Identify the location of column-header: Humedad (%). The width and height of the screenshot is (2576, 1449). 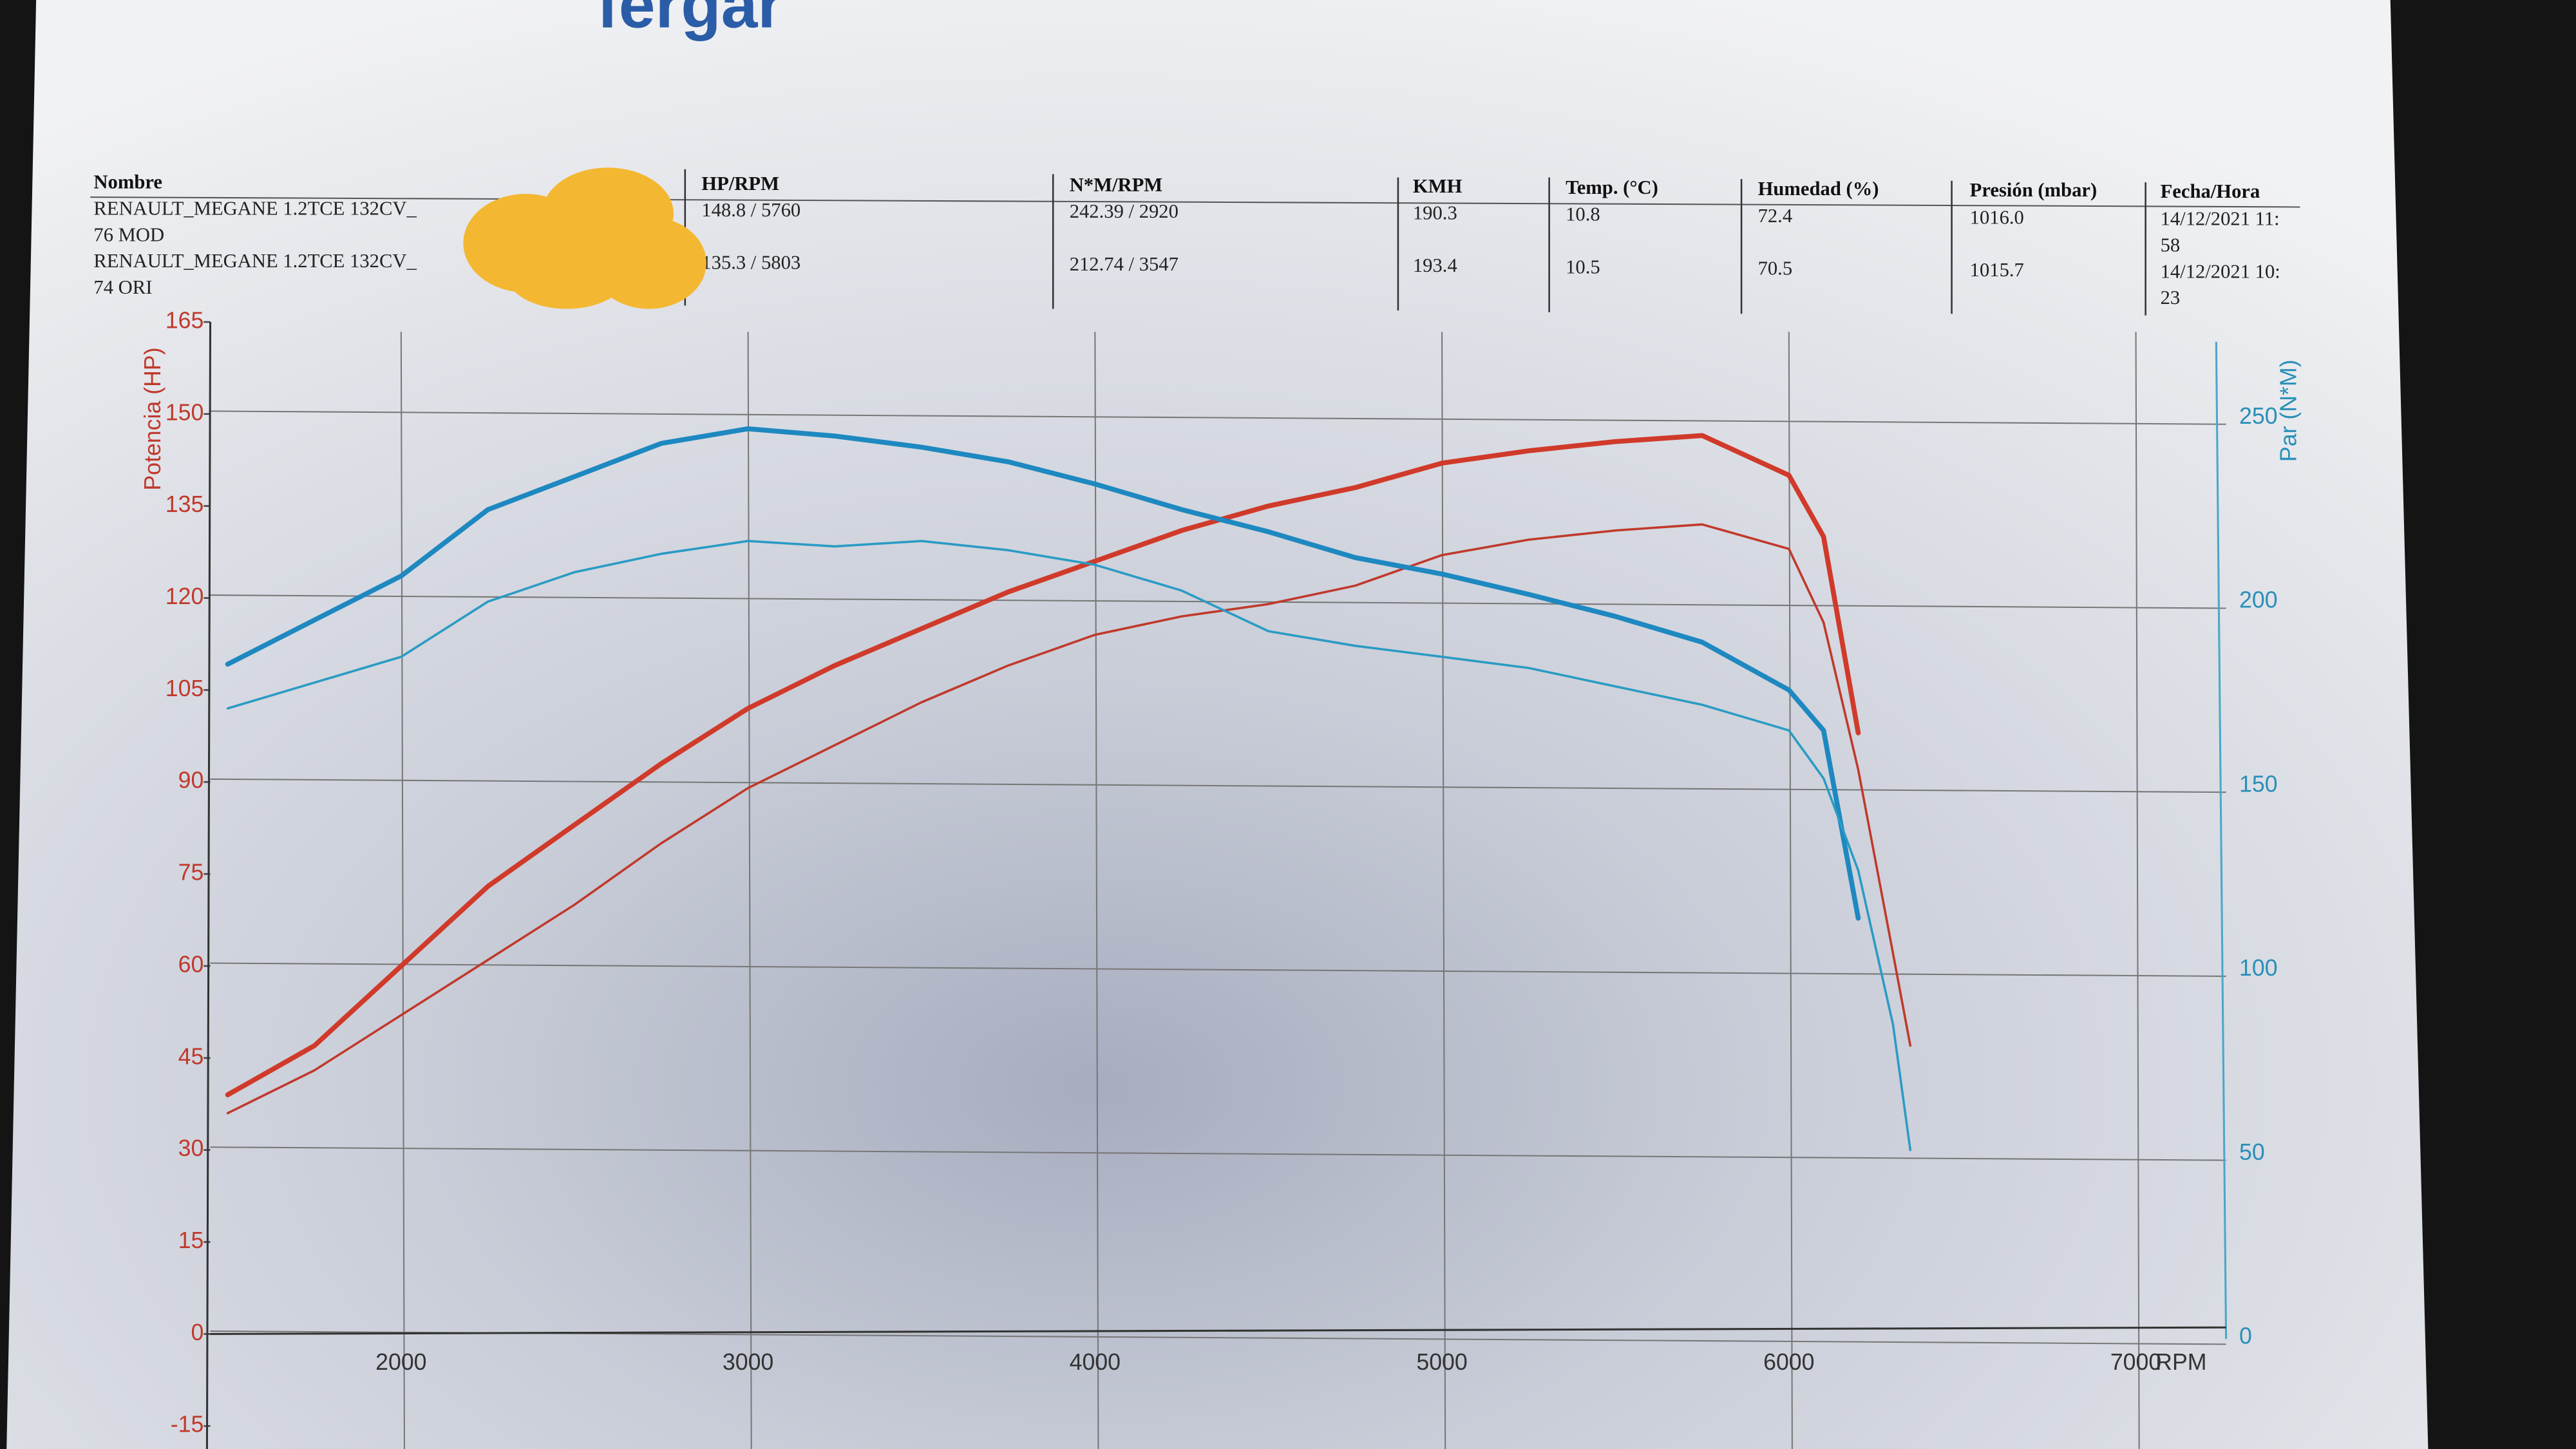
(1818, 189).